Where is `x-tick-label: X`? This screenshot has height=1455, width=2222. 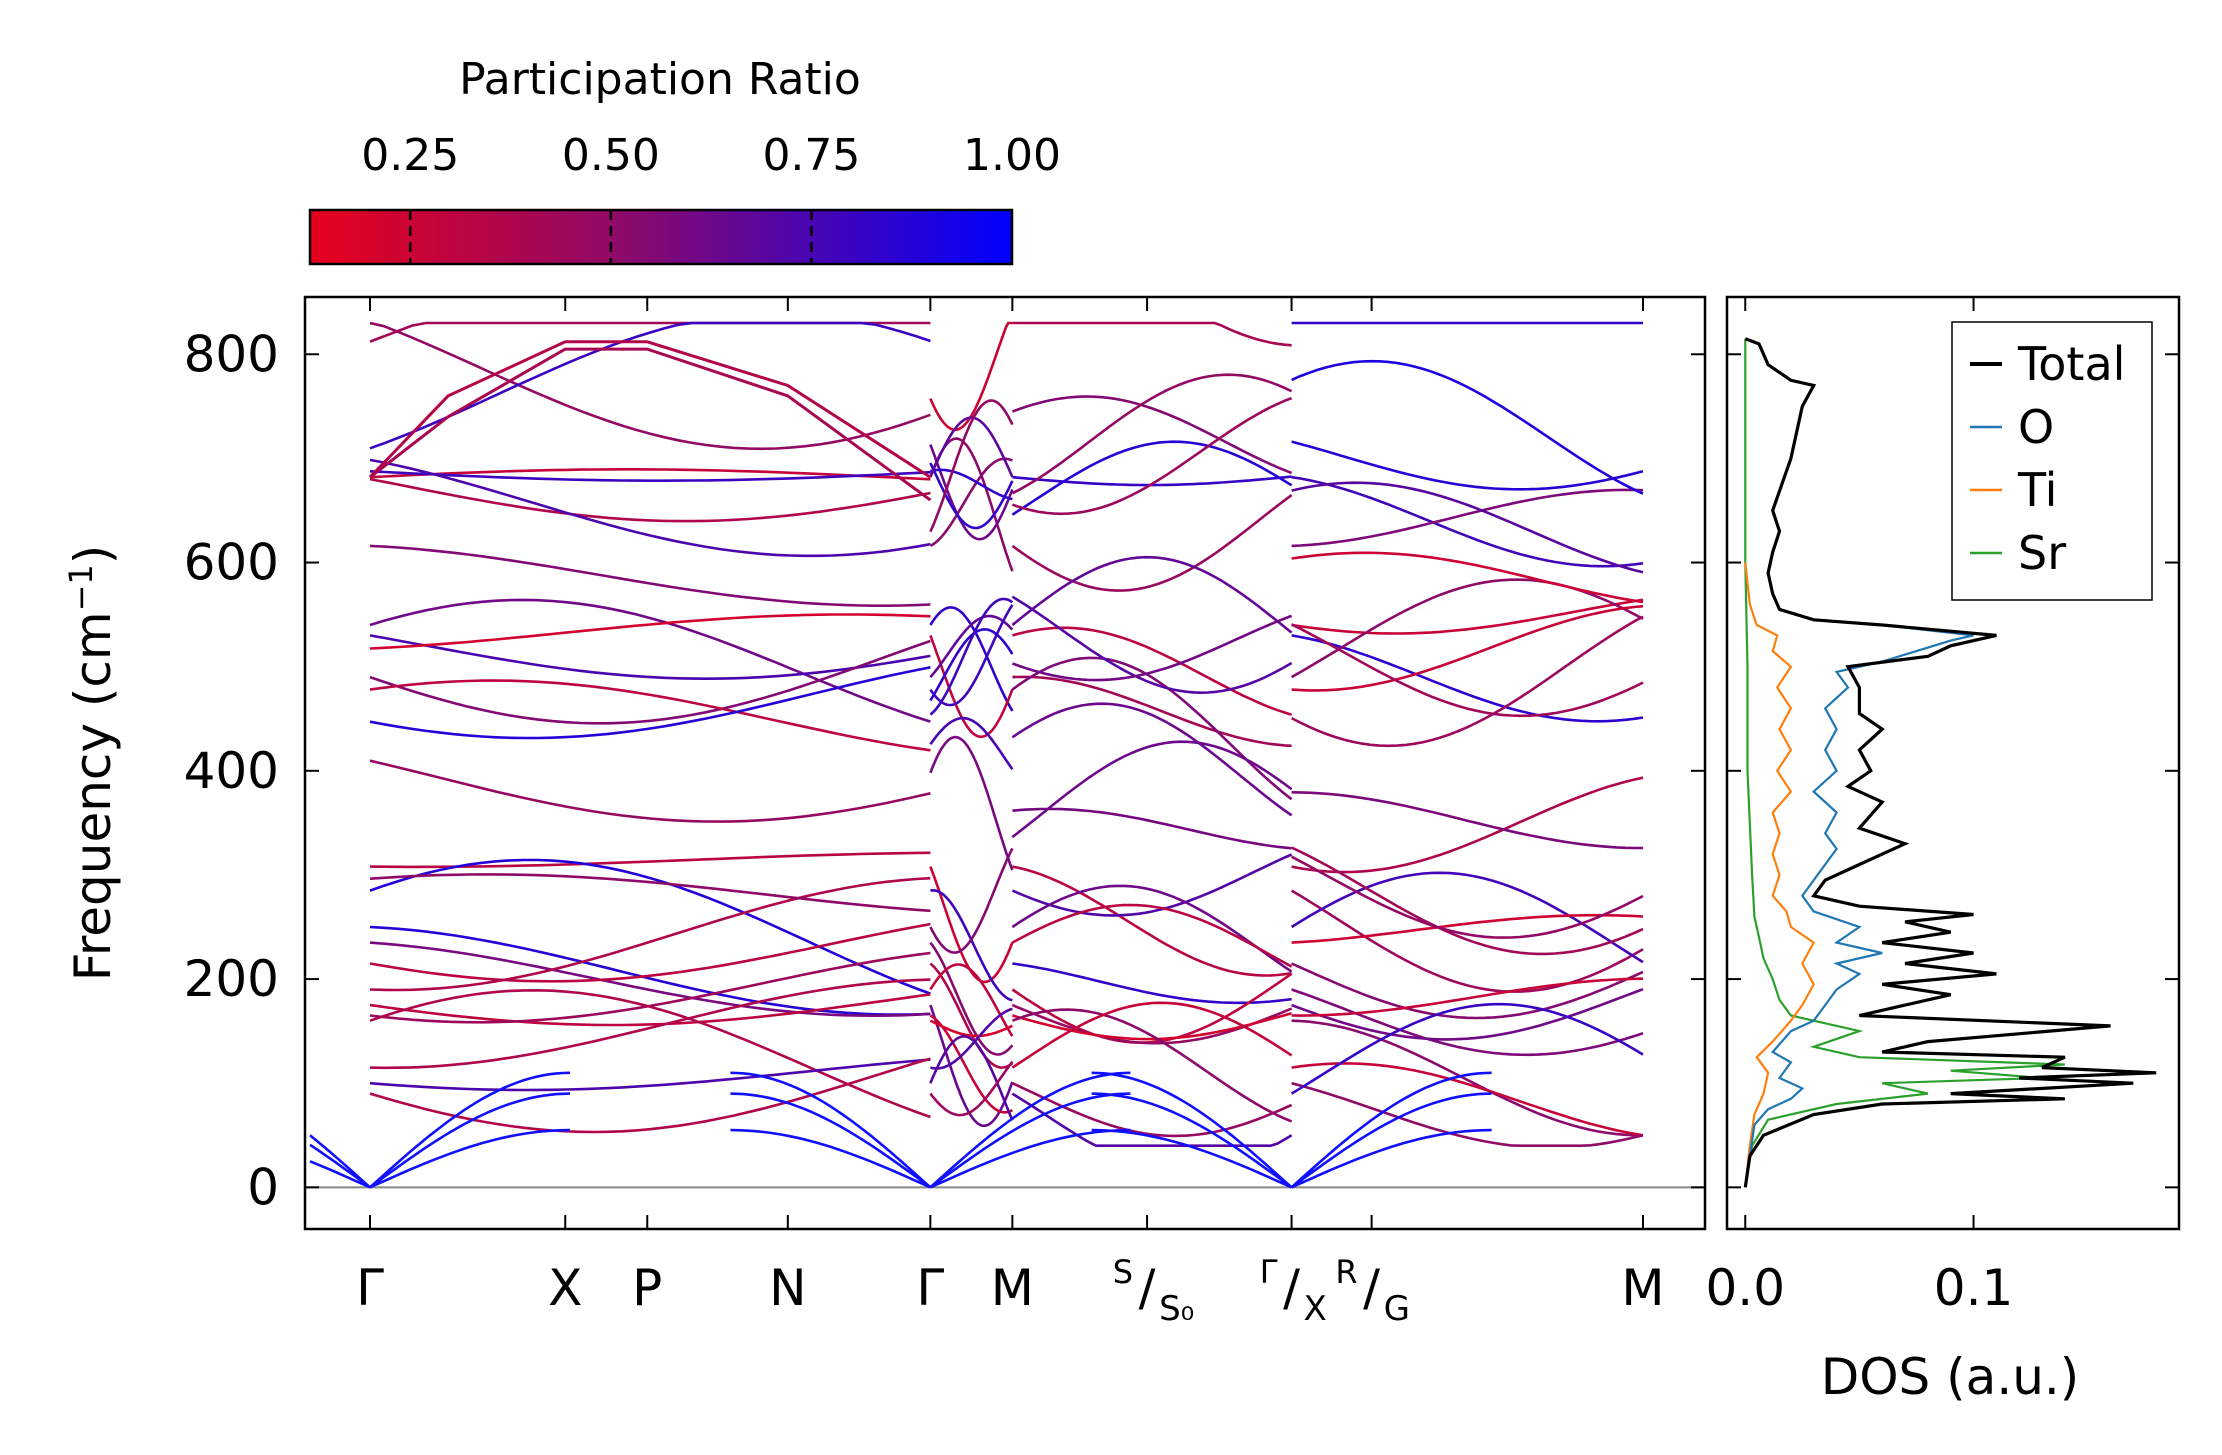
x-tick-label: X is located at coordinates (565, 1288).